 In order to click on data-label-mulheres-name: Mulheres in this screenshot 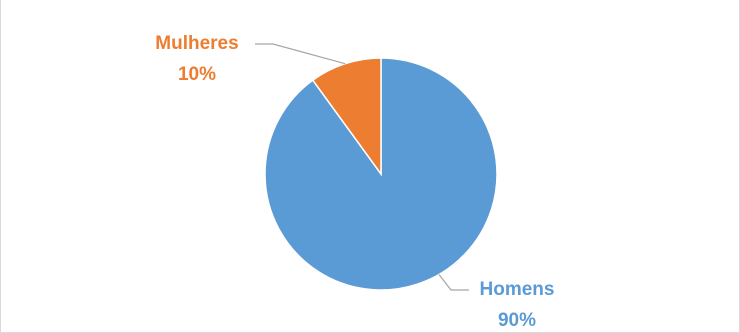, I will do `click(196, 43)`.